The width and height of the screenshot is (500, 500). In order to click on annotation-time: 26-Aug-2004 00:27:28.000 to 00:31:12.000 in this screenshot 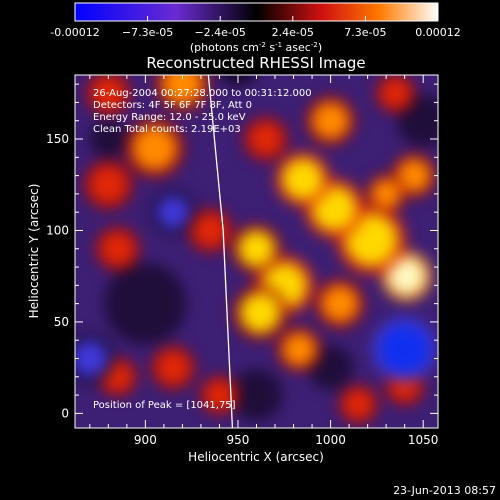, I will do `click(202, 93)`.